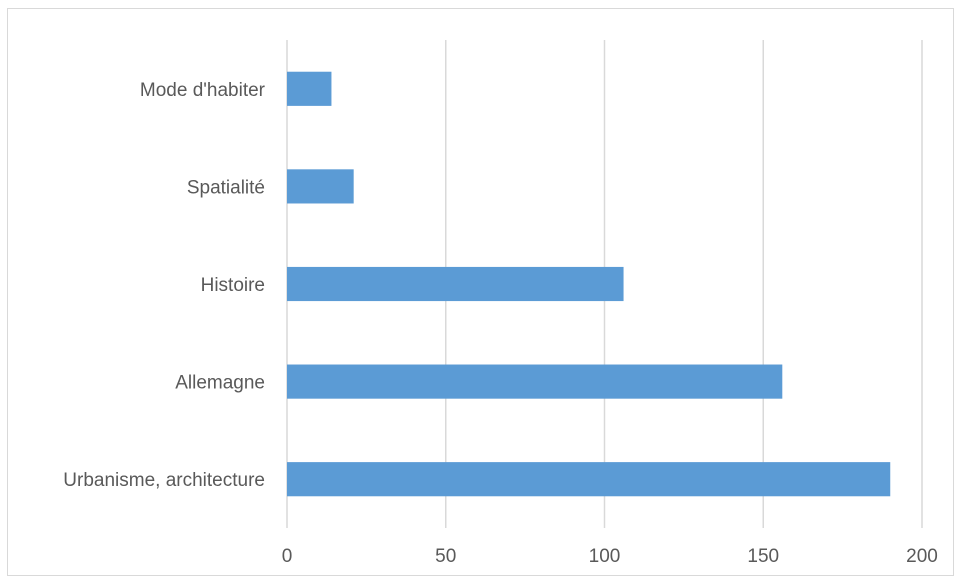  I want to click on category-label: Mode d'habiter, so click(203, 90).